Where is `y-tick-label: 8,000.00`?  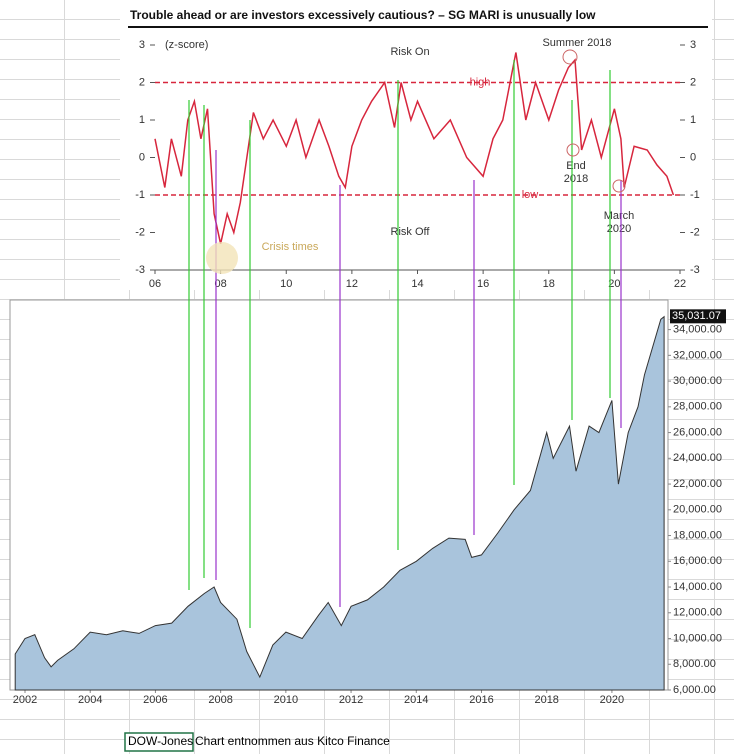
y-tick-label: 8,000.00 is located at coordinates (694, 664).